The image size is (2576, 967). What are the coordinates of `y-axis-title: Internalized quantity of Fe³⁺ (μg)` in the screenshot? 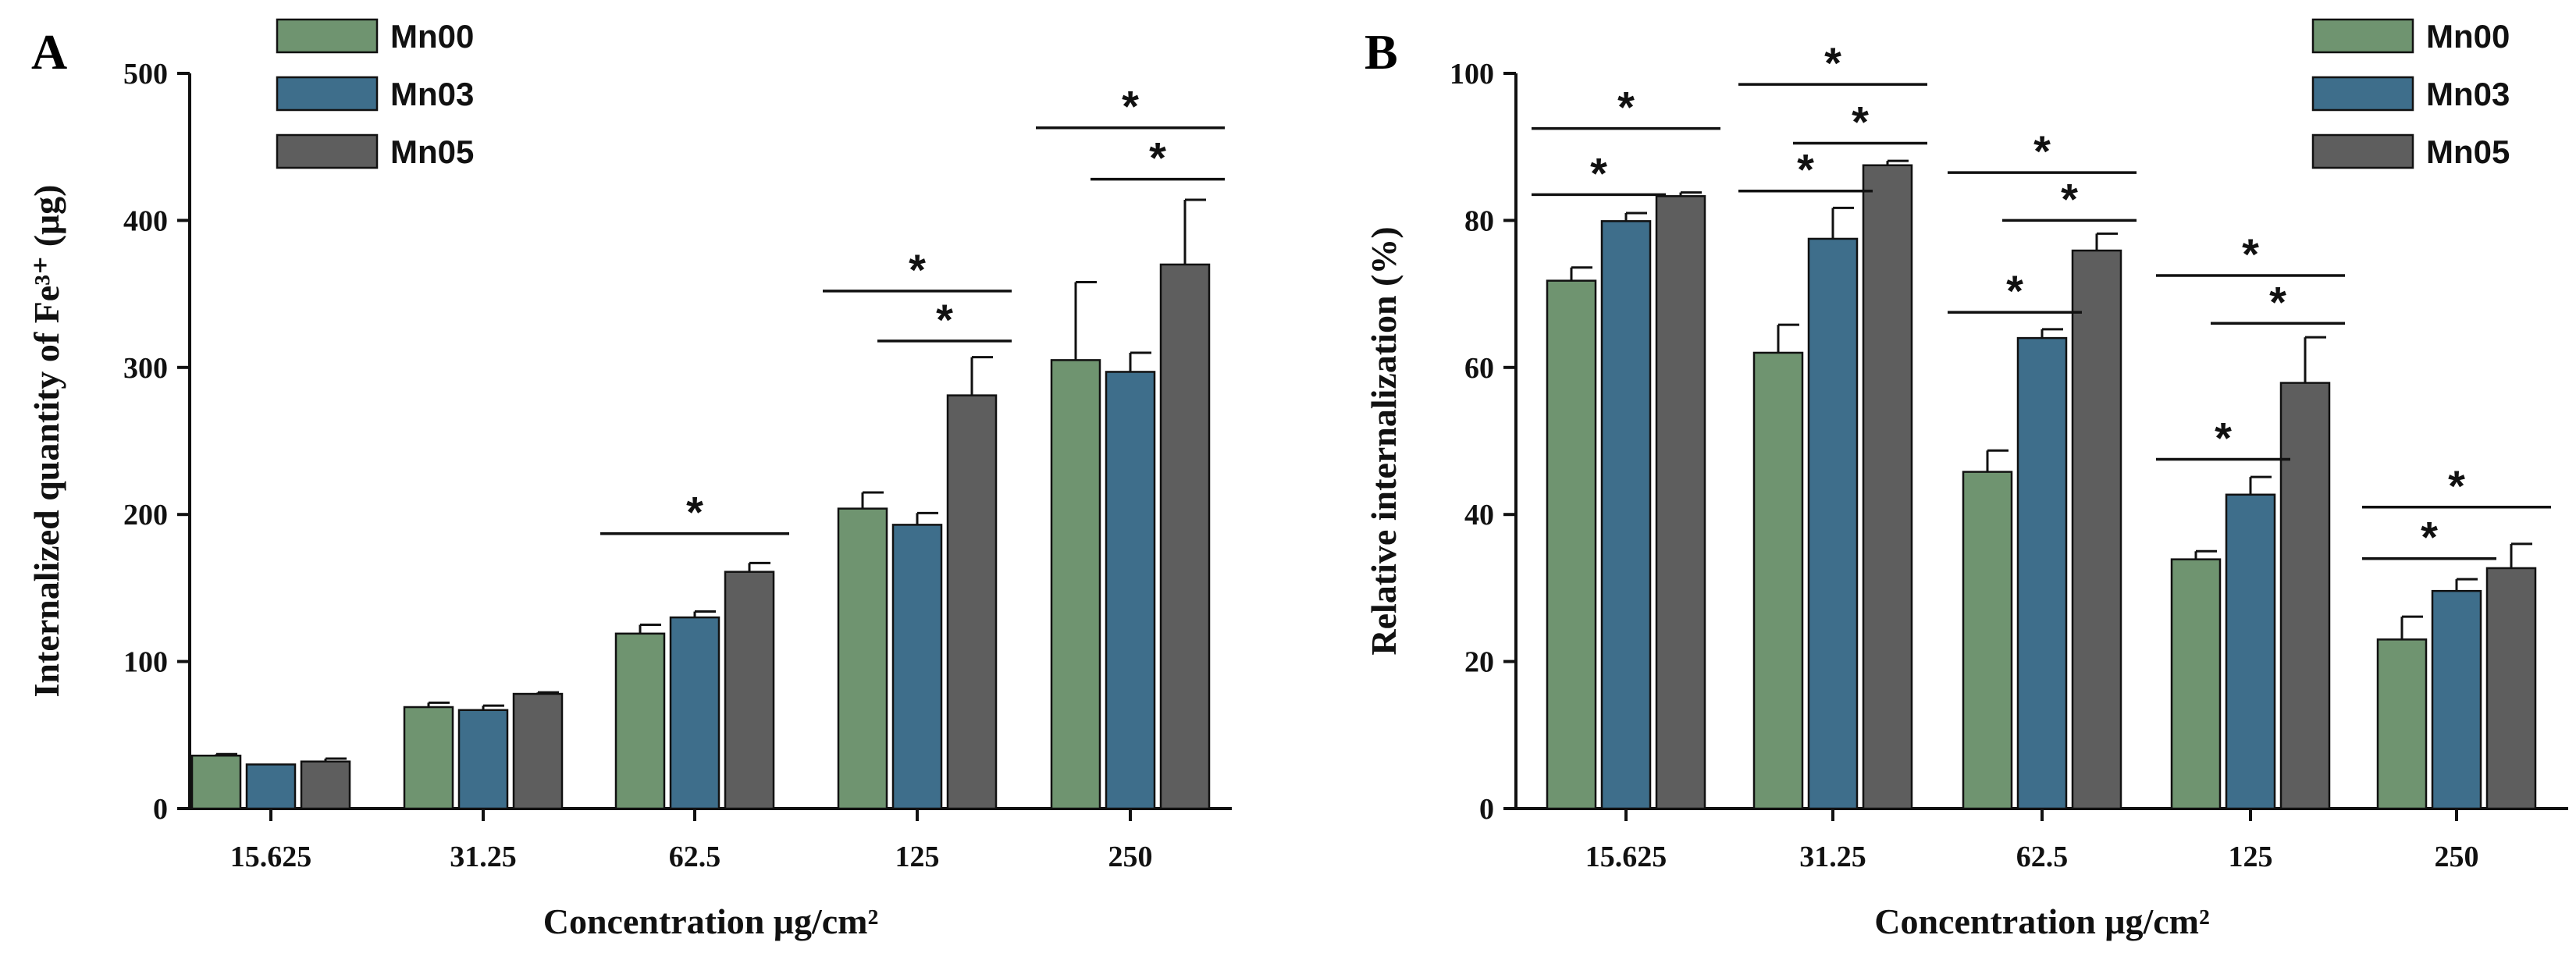 It's located at (46, 441).